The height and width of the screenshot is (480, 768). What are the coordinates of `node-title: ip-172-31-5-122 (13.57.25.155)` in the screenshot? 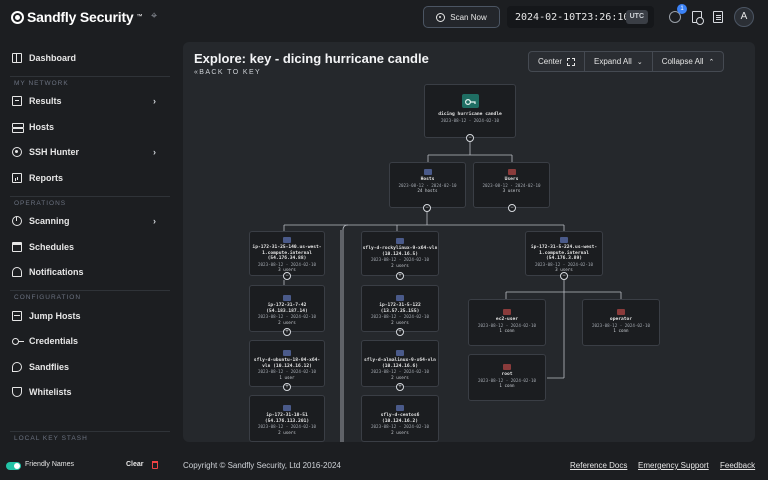 It's located at (400, 308).